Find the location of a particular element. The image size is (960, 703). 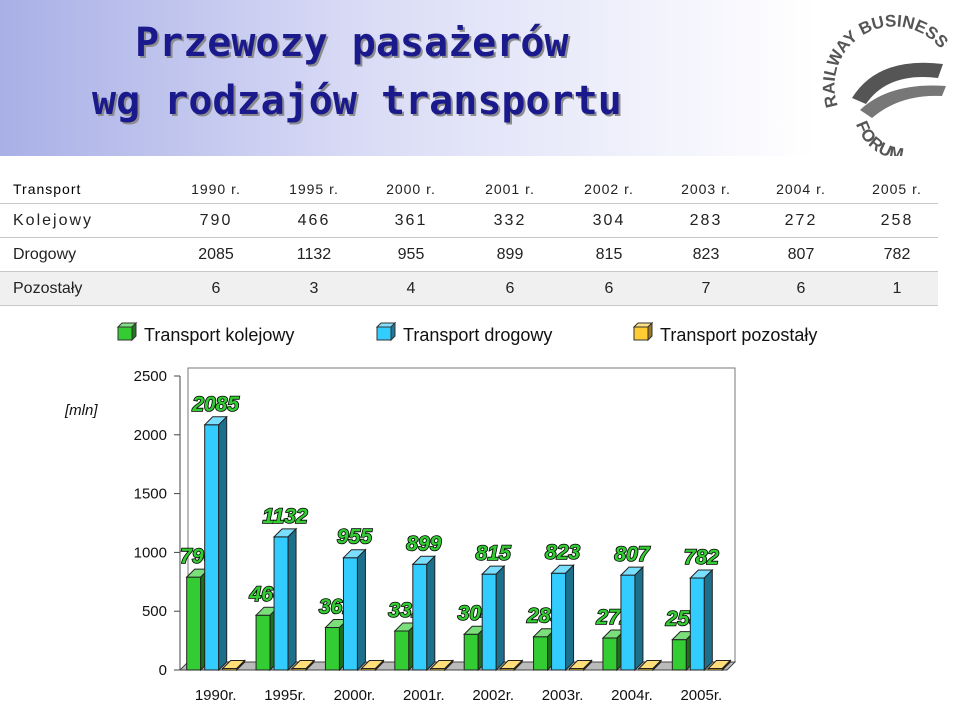

table-cell: 466 is located at coordinates (306, 220).